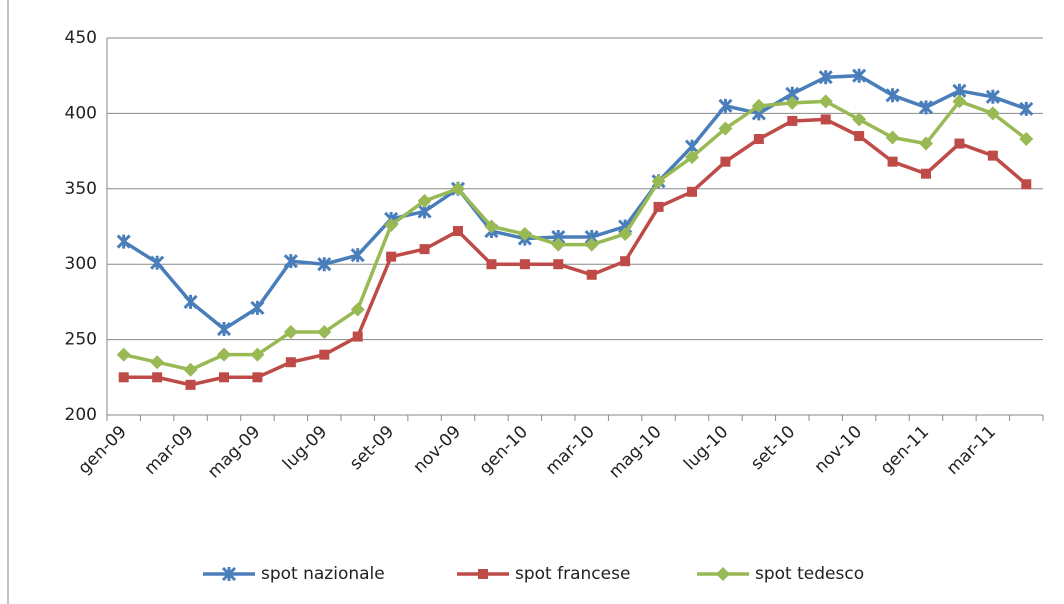  What do you see at coordinates (305, 448) in the screenshot?
I see `x-tick-label: lug-09` at bounding box center [305, 448].